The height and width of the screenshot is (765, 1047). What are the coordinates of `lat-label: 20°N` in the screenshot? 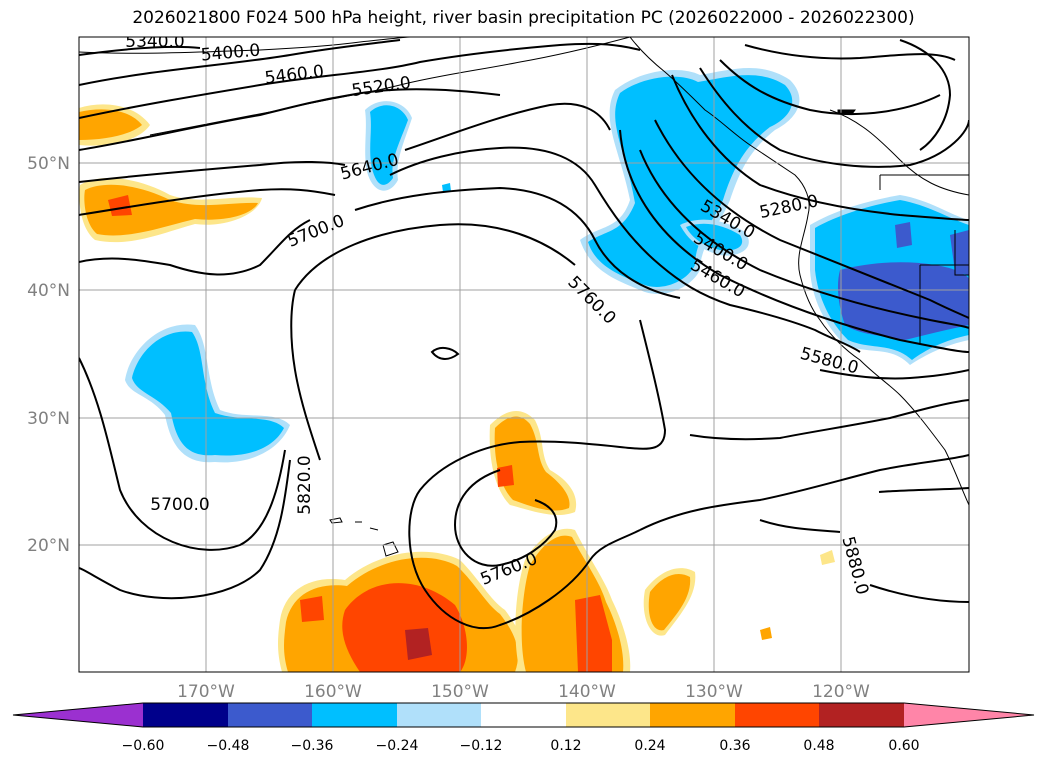 It's located at (48, 546).